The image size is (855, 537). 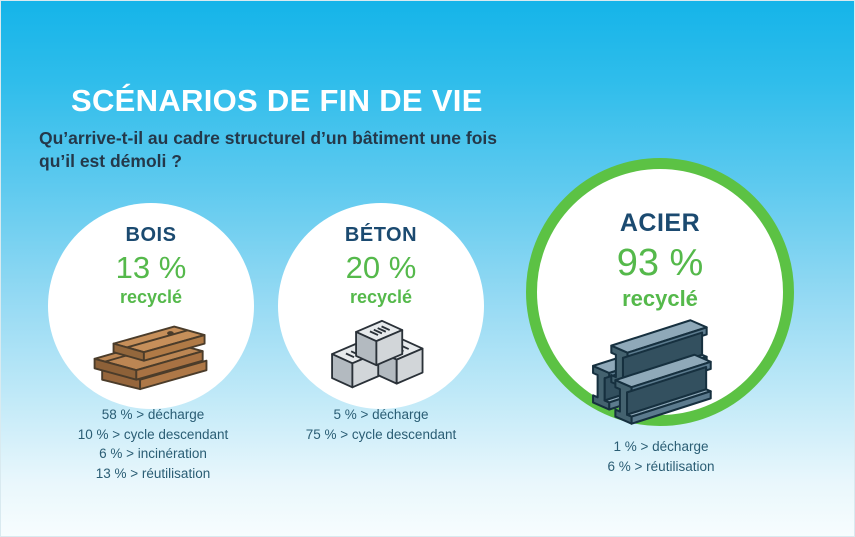 What do you see at coordinates (153, 414) in the screenshot?
I see `stat-line: 58 % > décharge` at bounding box center [153, 414].